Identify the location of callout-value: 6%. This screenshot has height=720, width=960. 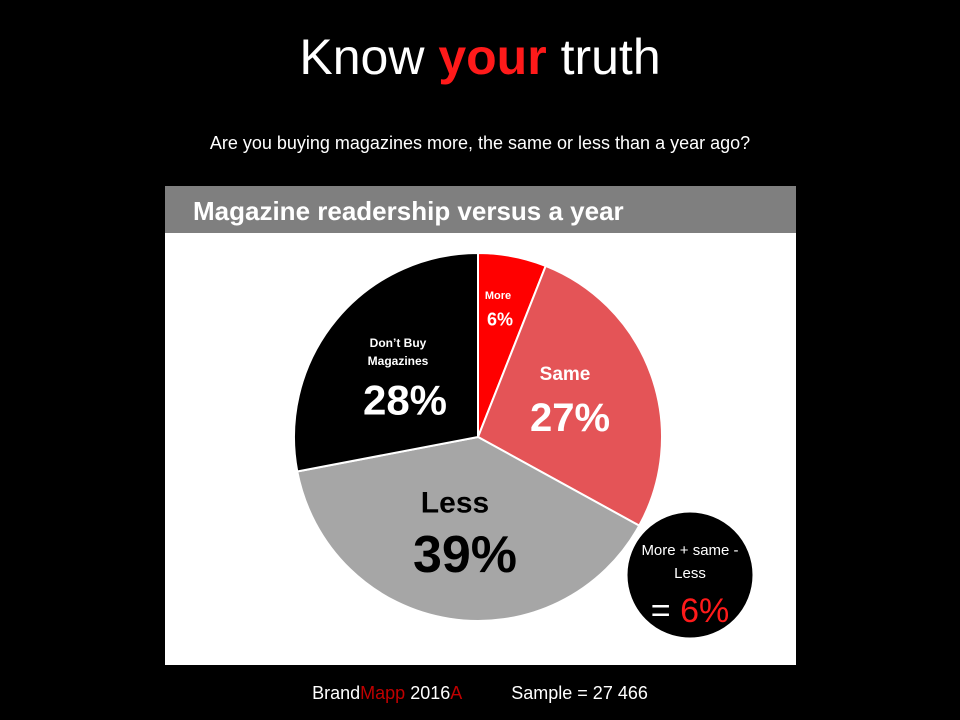
(705, 611).